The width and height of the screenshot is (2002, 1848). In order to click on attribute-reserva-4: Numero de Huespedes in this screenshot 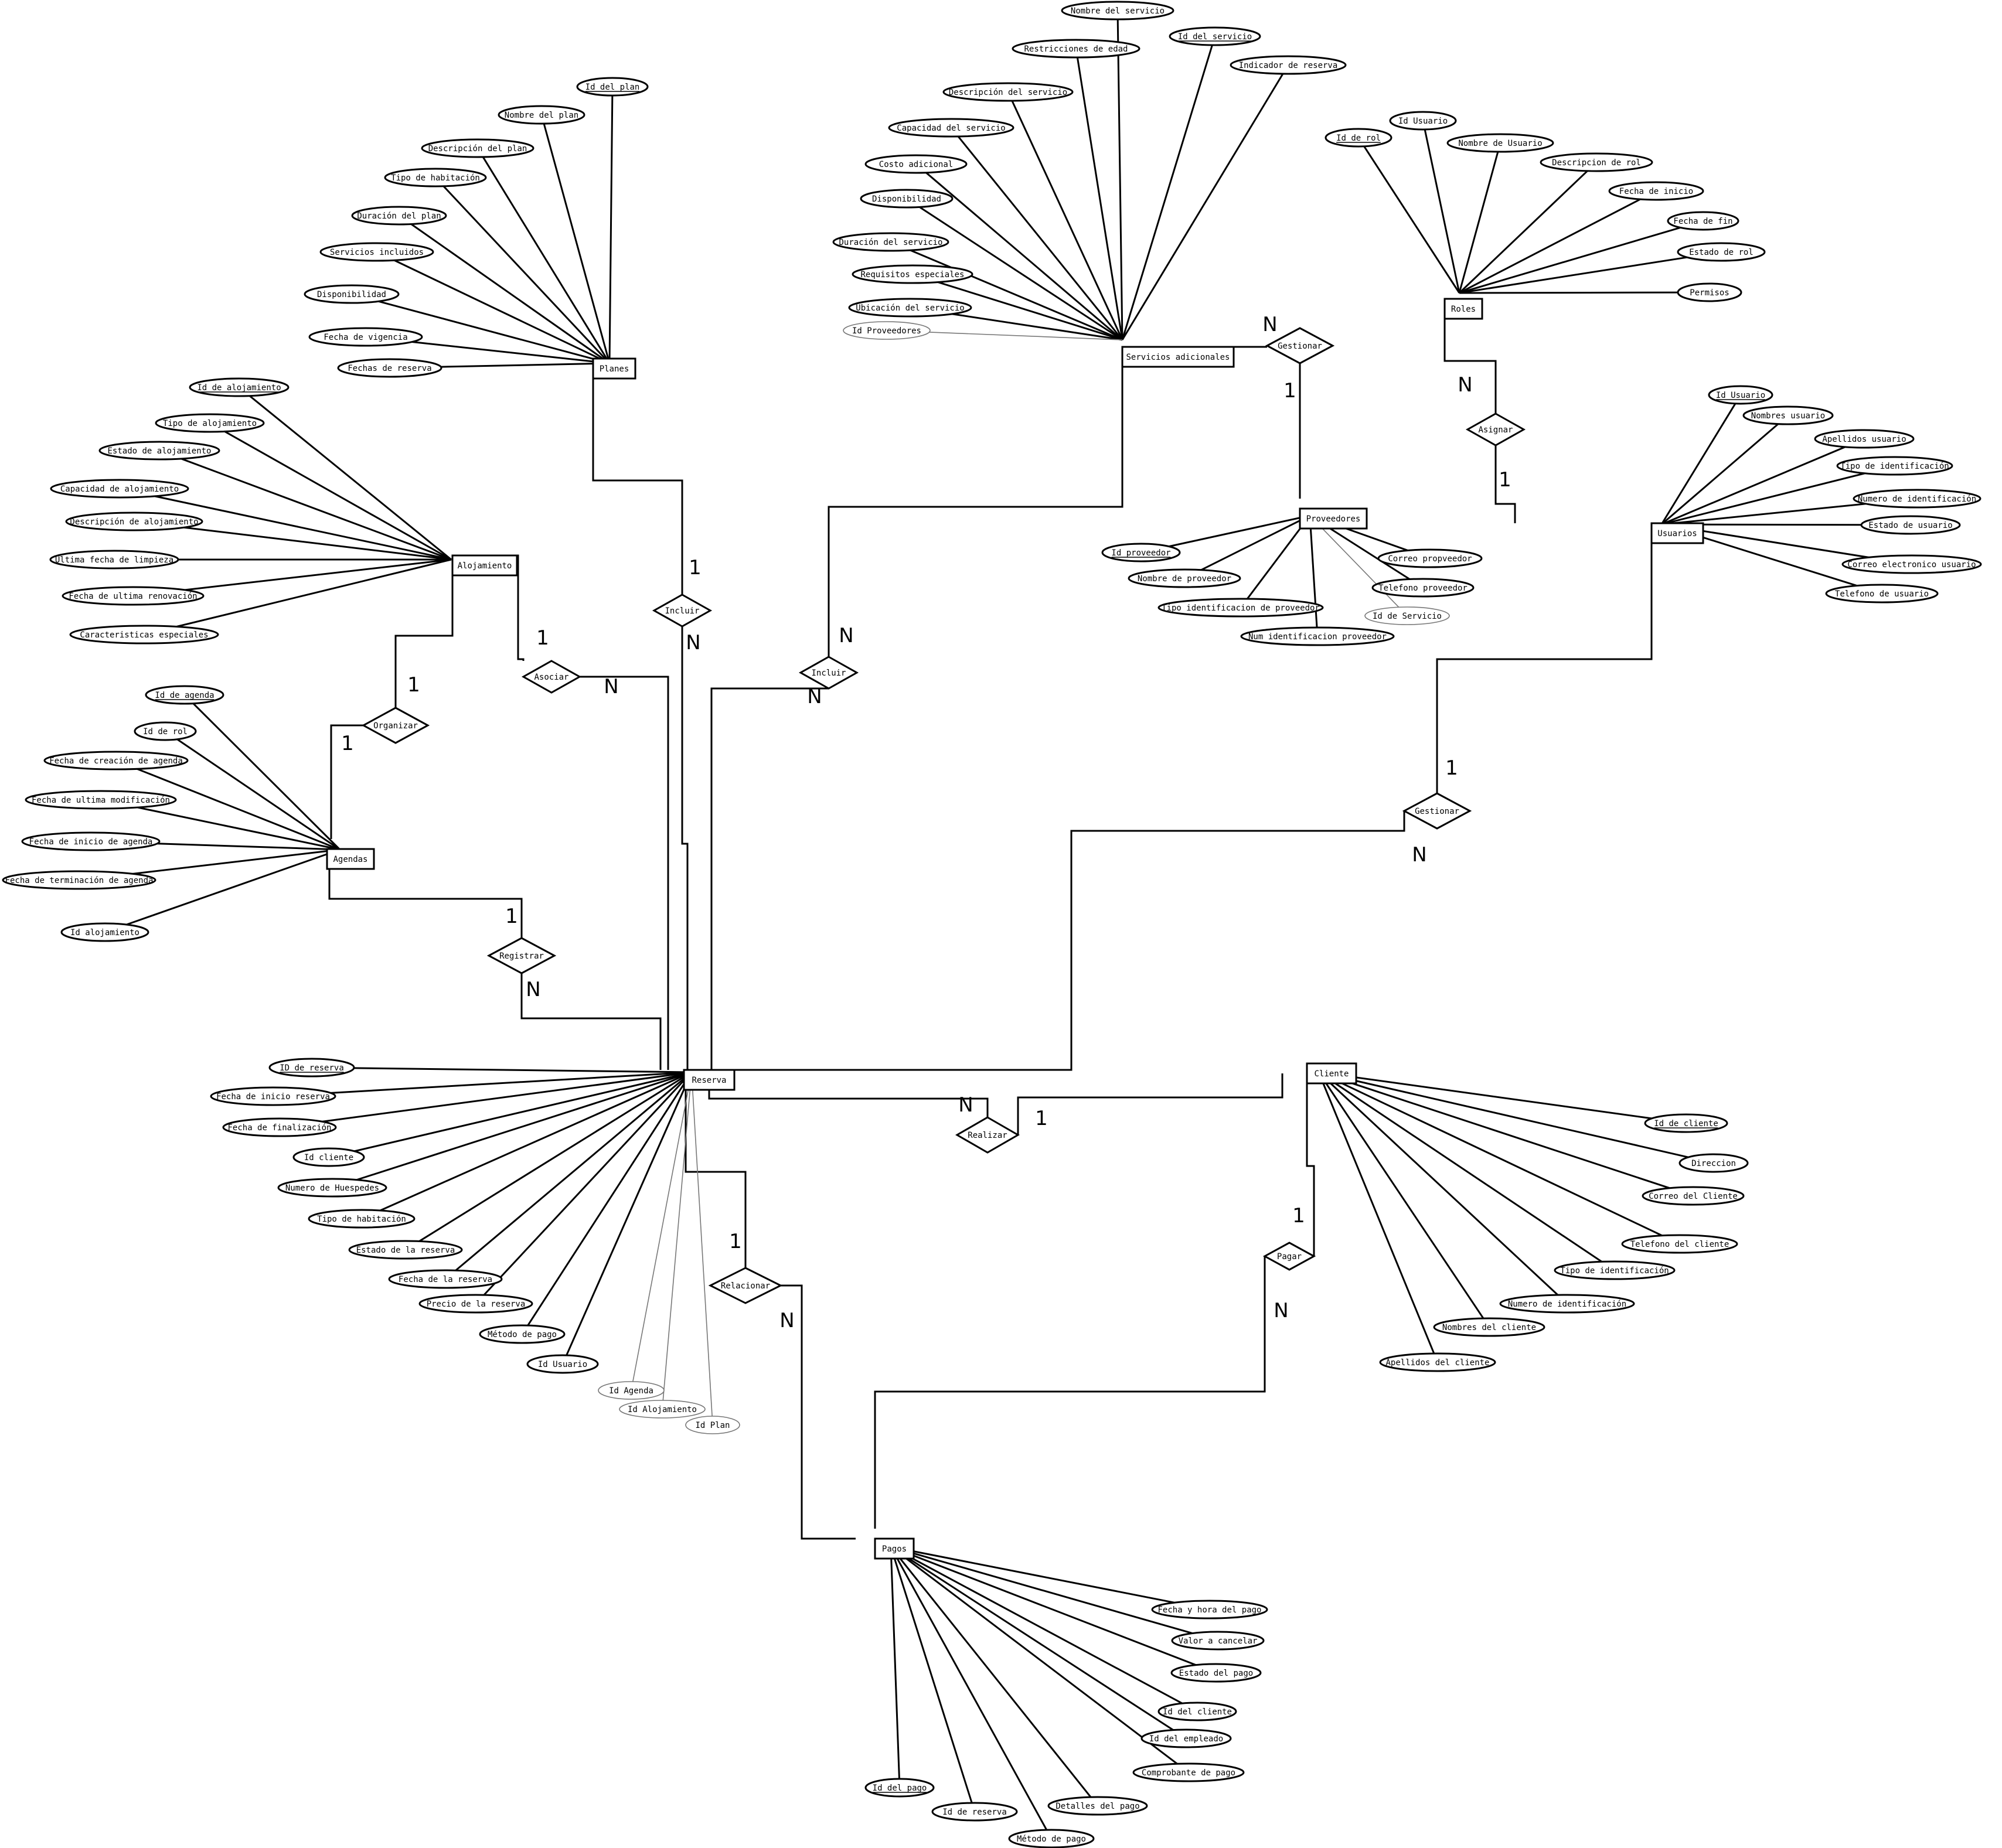, I will do `click(332, 1188)`.